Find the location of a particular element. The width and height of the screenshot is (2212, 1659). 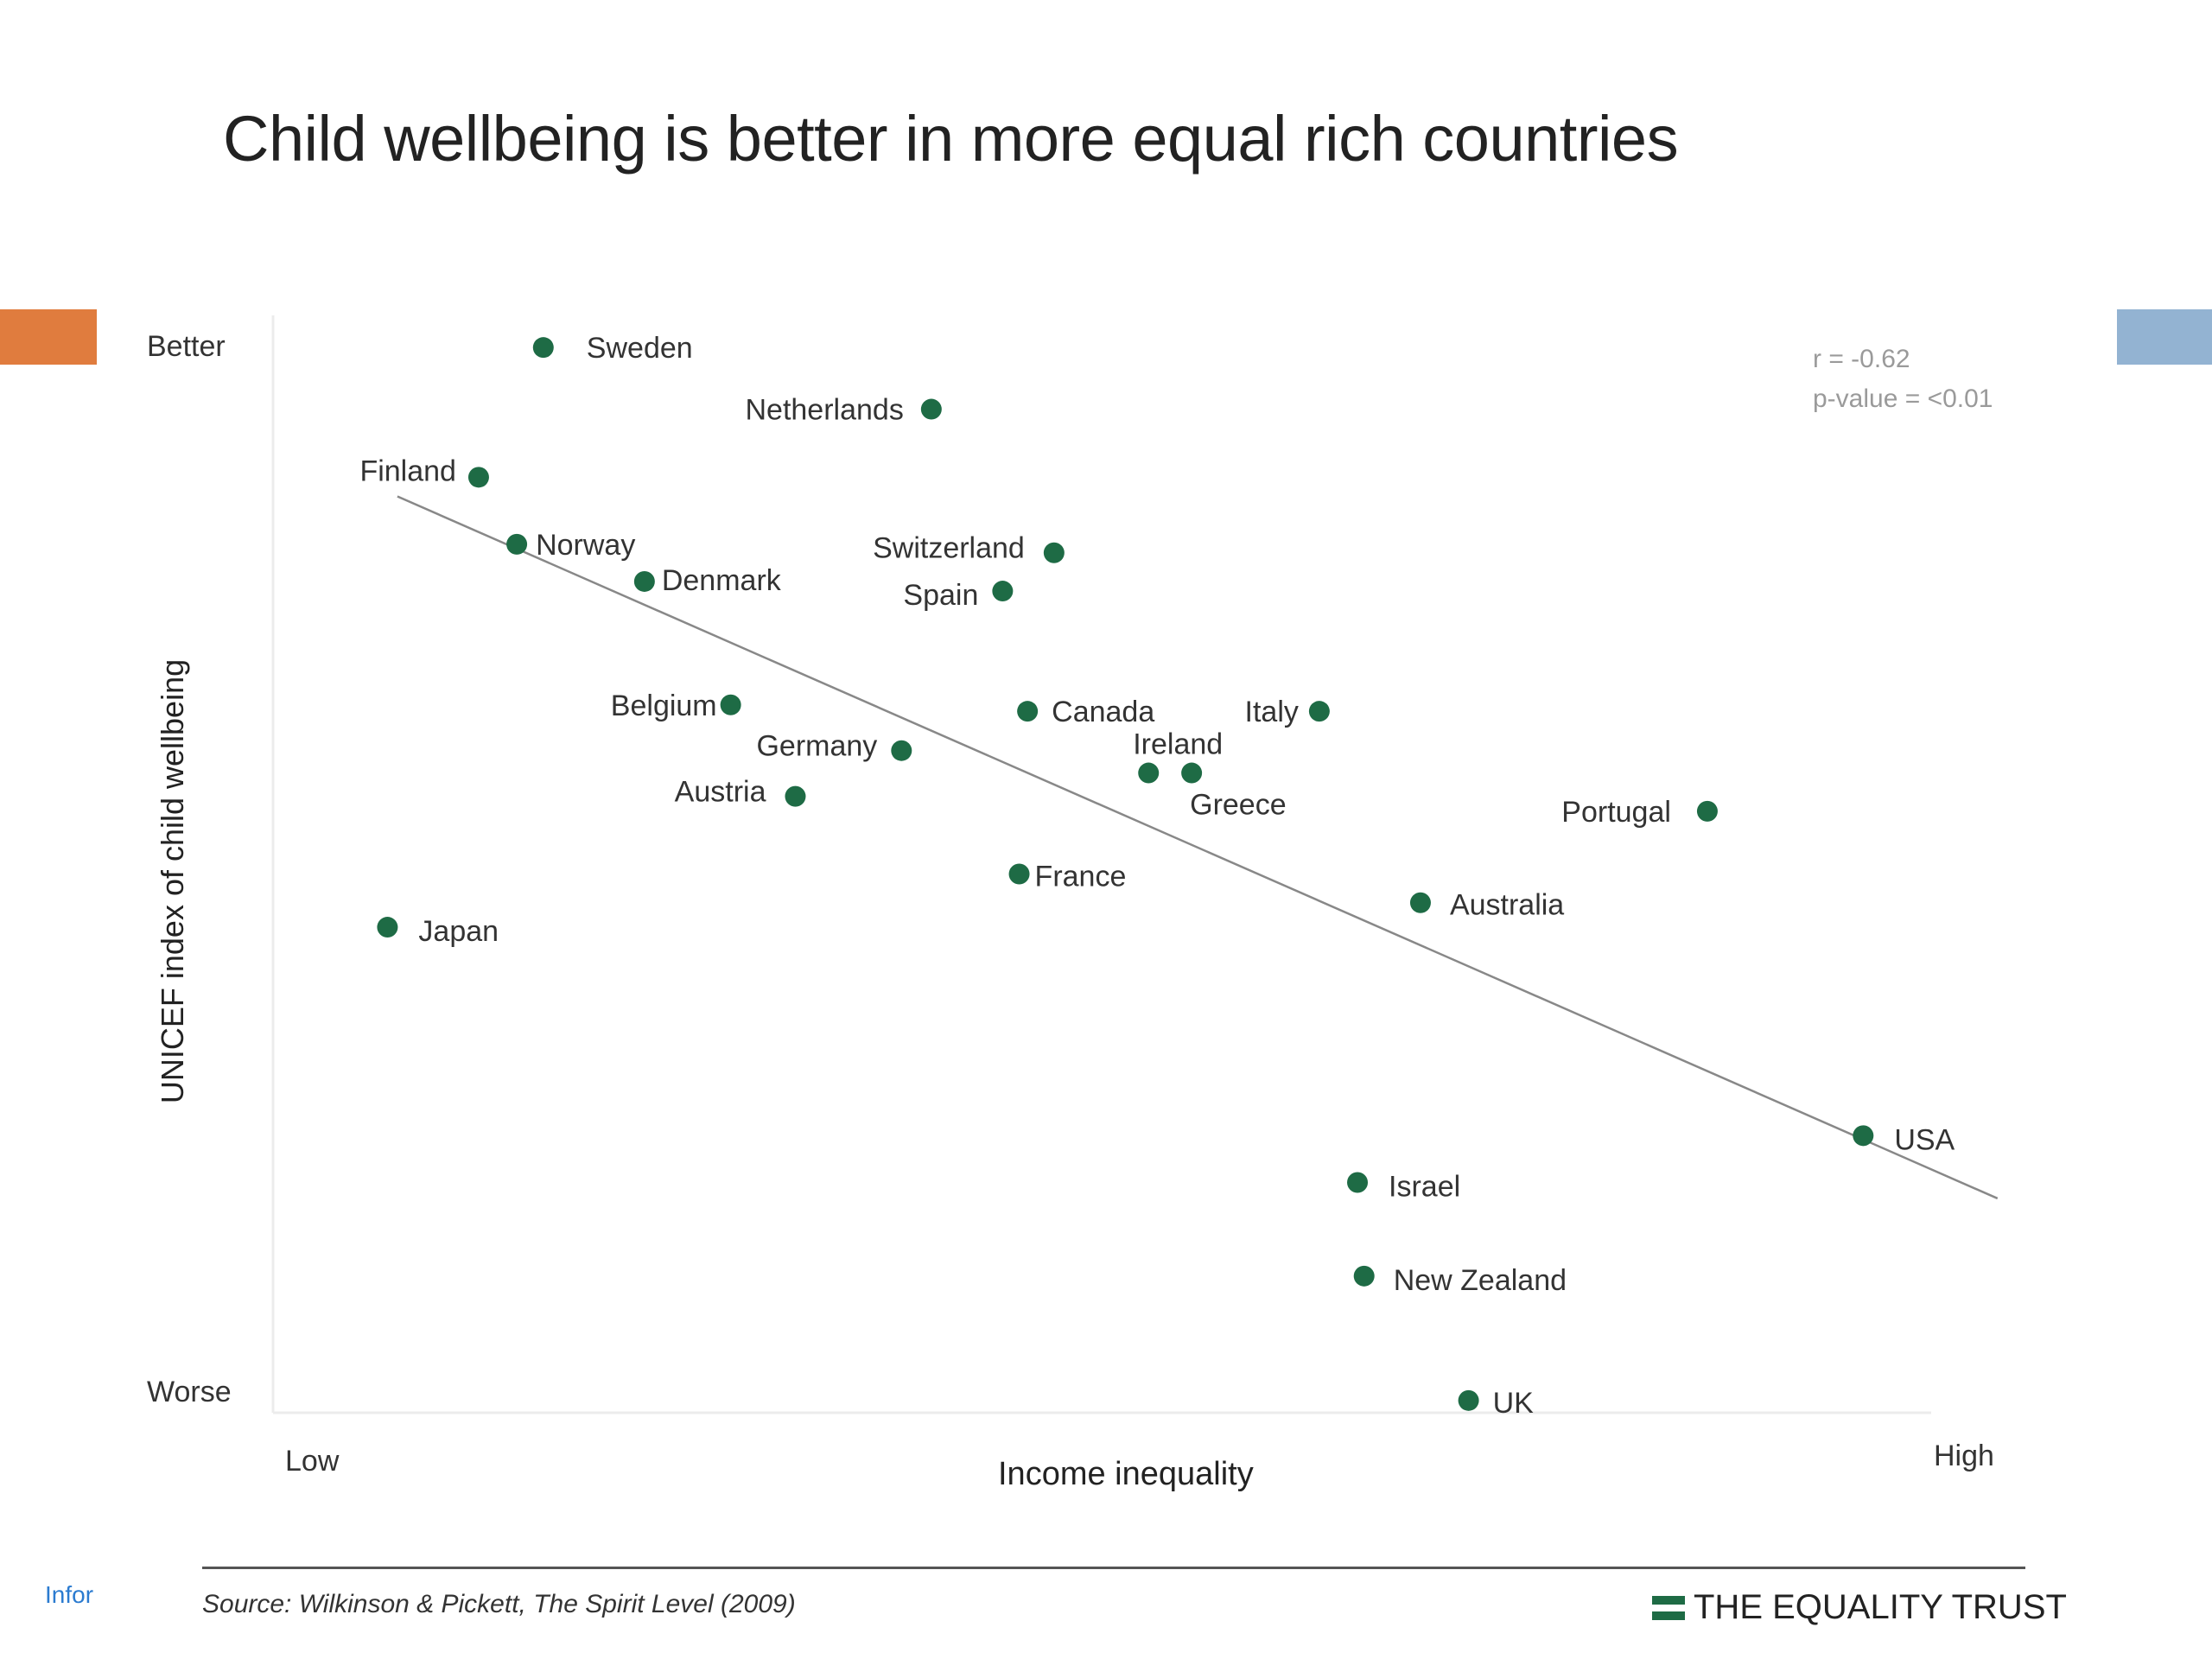

point-canada is located at coordinates (1028, 711).